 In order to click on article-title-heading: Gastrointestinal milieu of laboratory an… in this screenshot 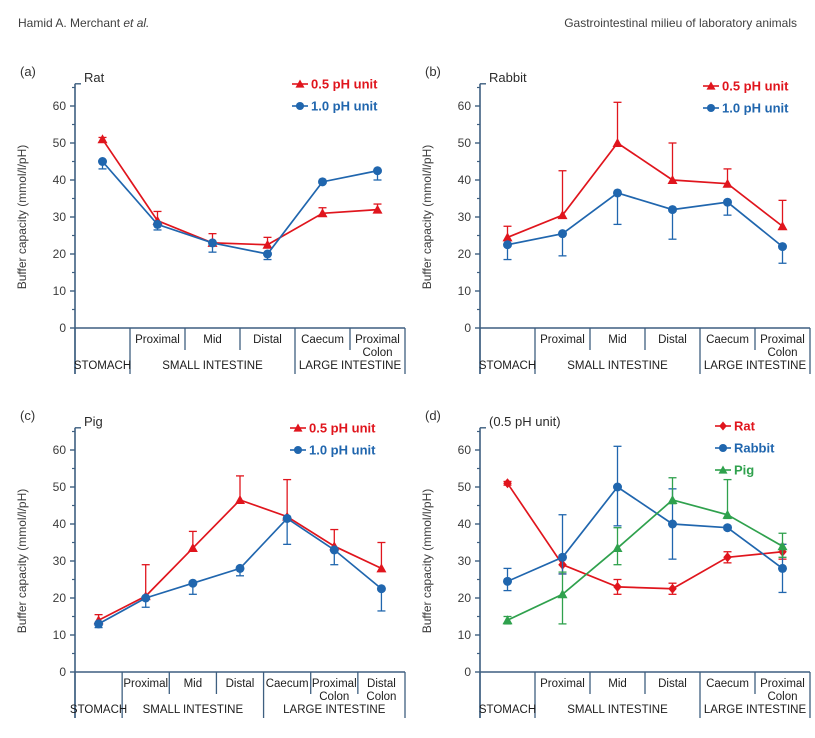, I will do `click(680, 23)`.